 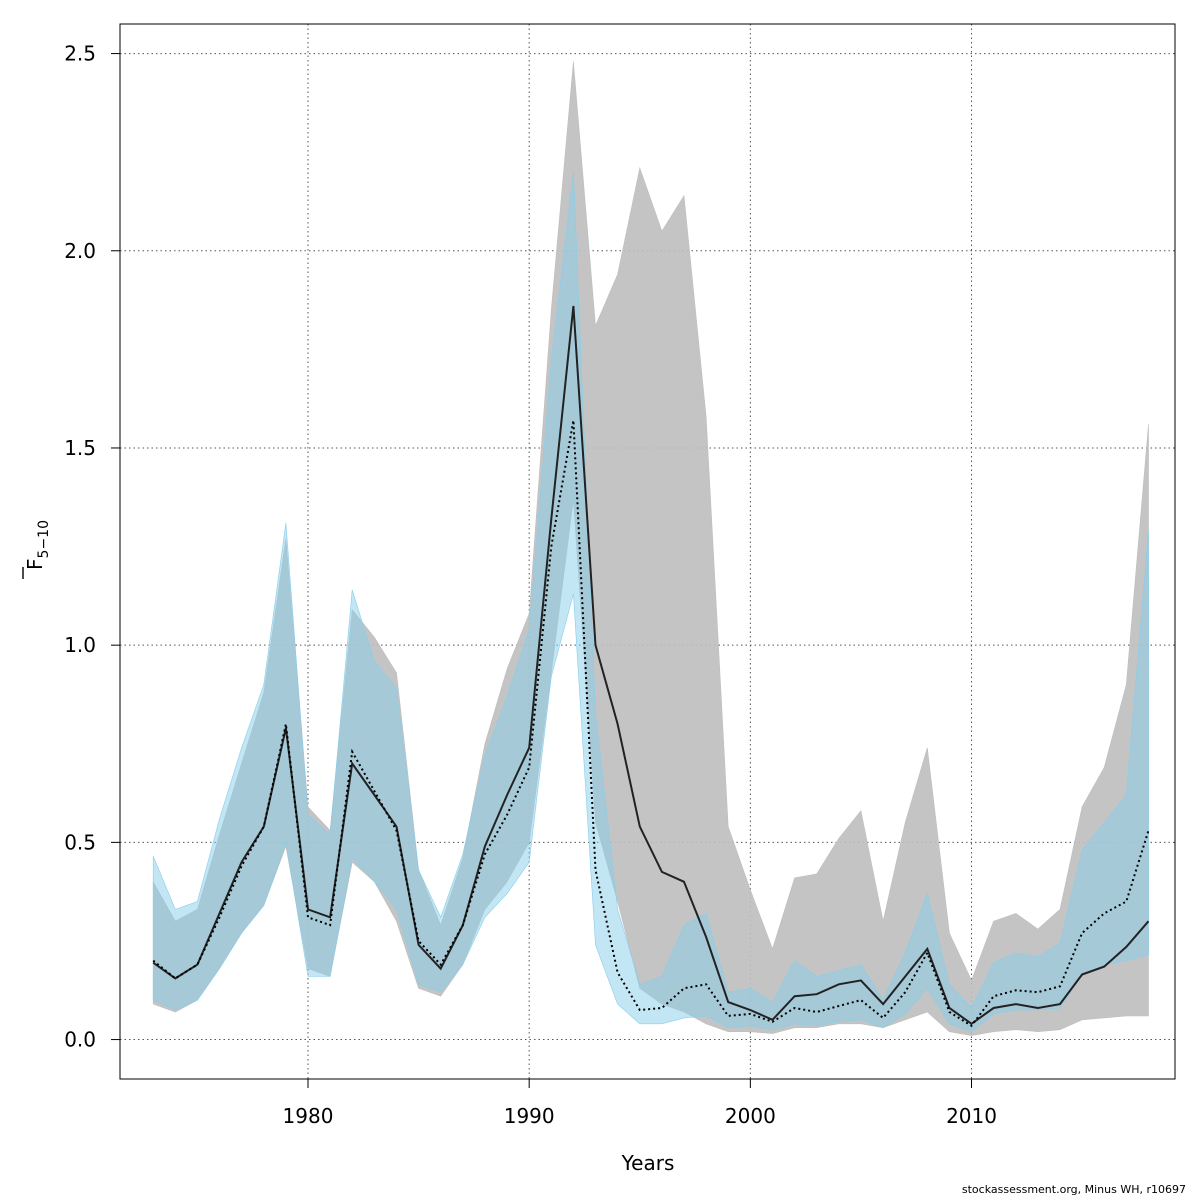 I want to click on y-axis: 0.0 0.5 1.0 1.5 2.0 2.5, so click(x=92, y=547).